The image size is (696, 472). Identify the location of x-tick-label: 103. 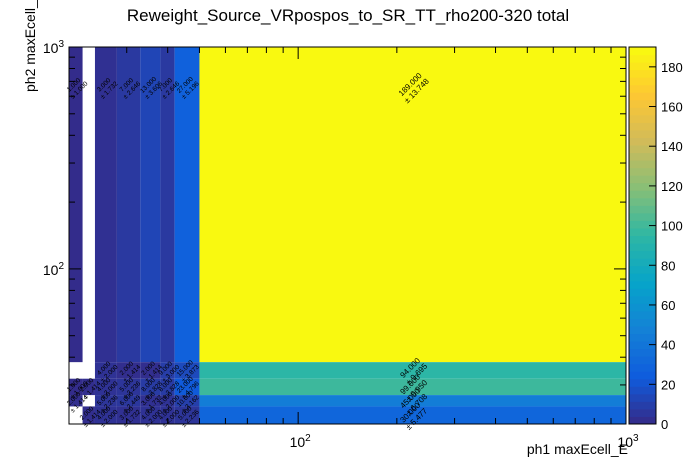
(628, 441).